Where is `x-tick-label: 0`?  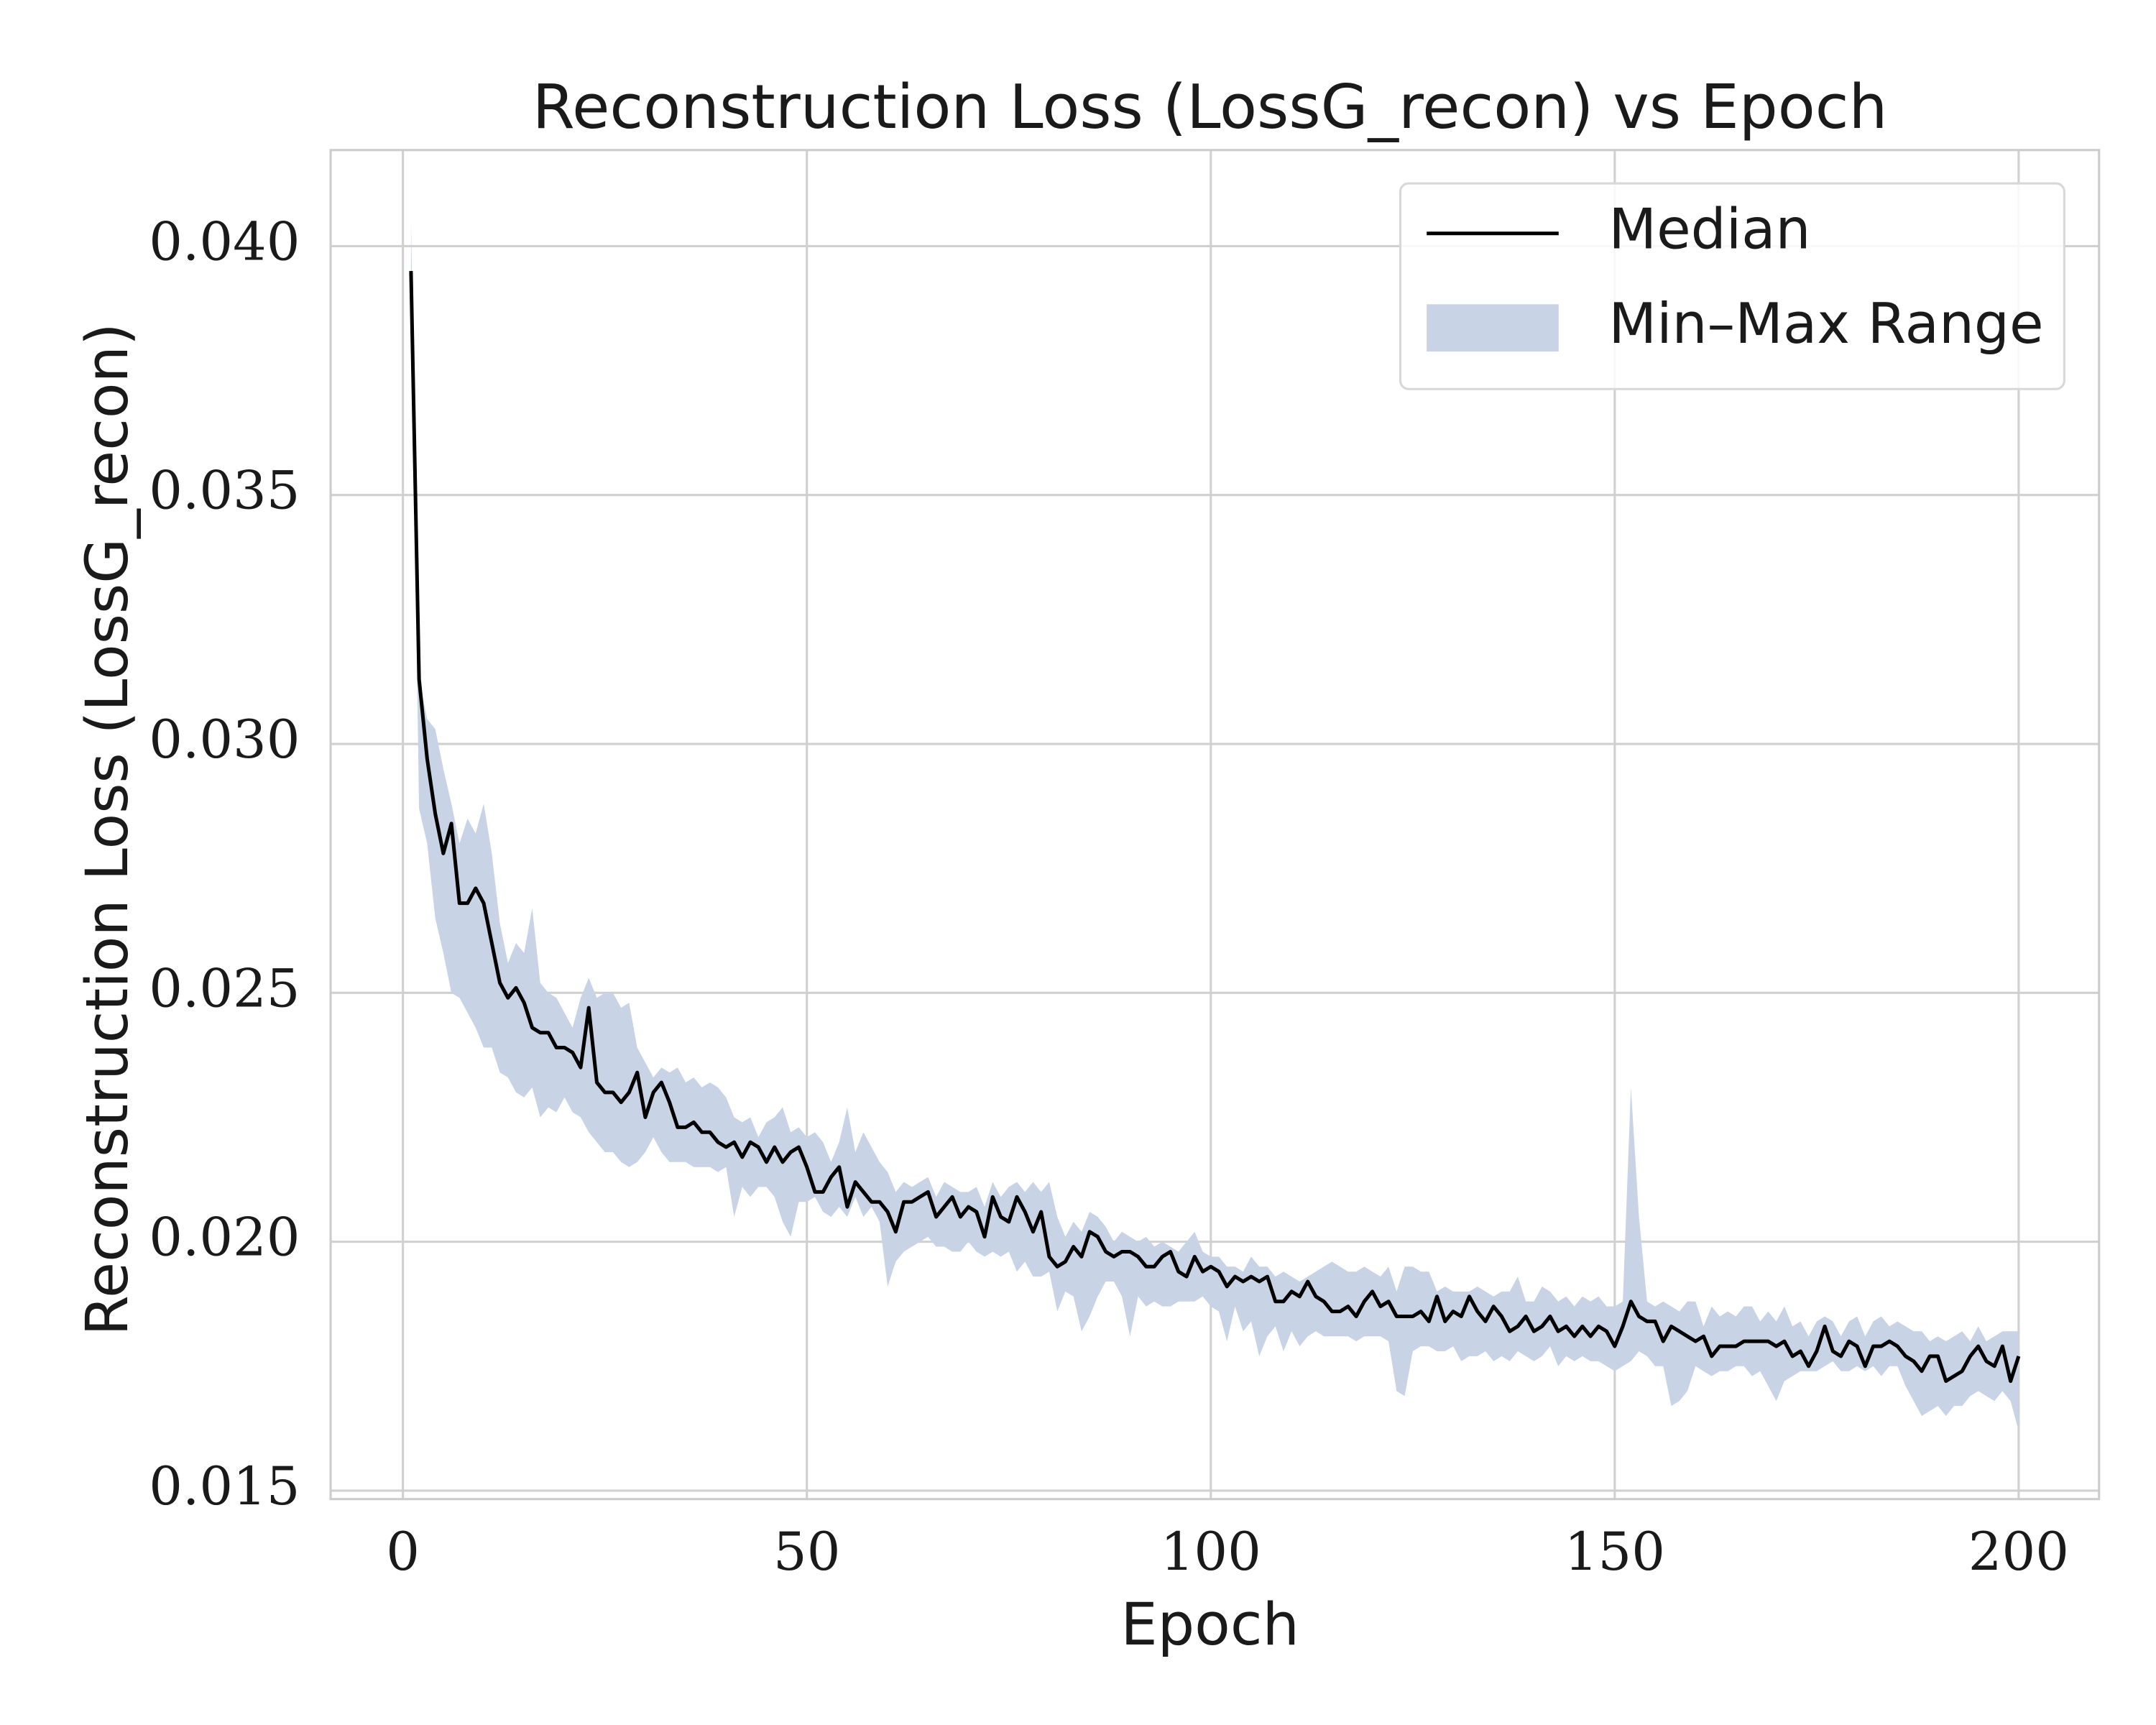 x-tick-label: 0 is located at coordinates (403, 1552).